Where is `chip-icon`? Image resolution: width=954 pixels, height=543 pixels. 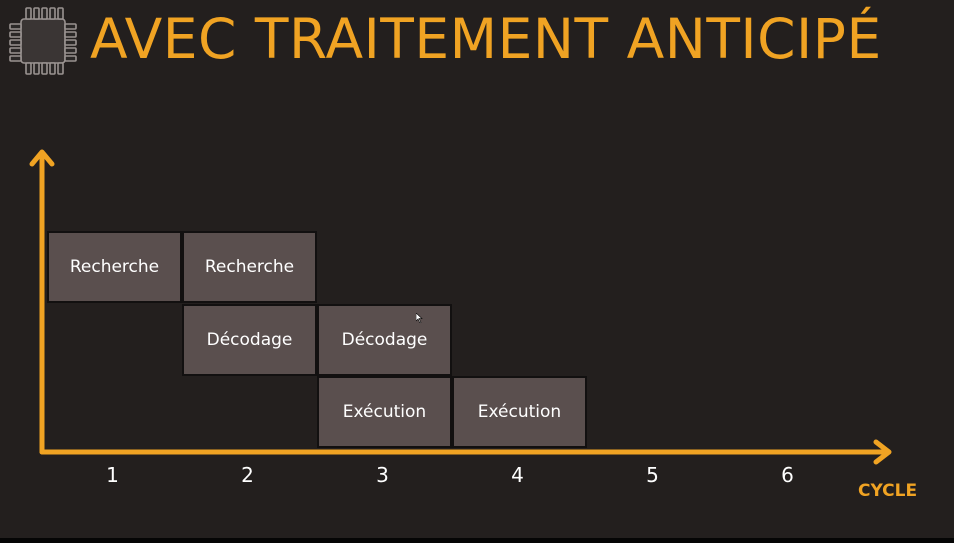
chip-icon is located at coordinates (43, 41).